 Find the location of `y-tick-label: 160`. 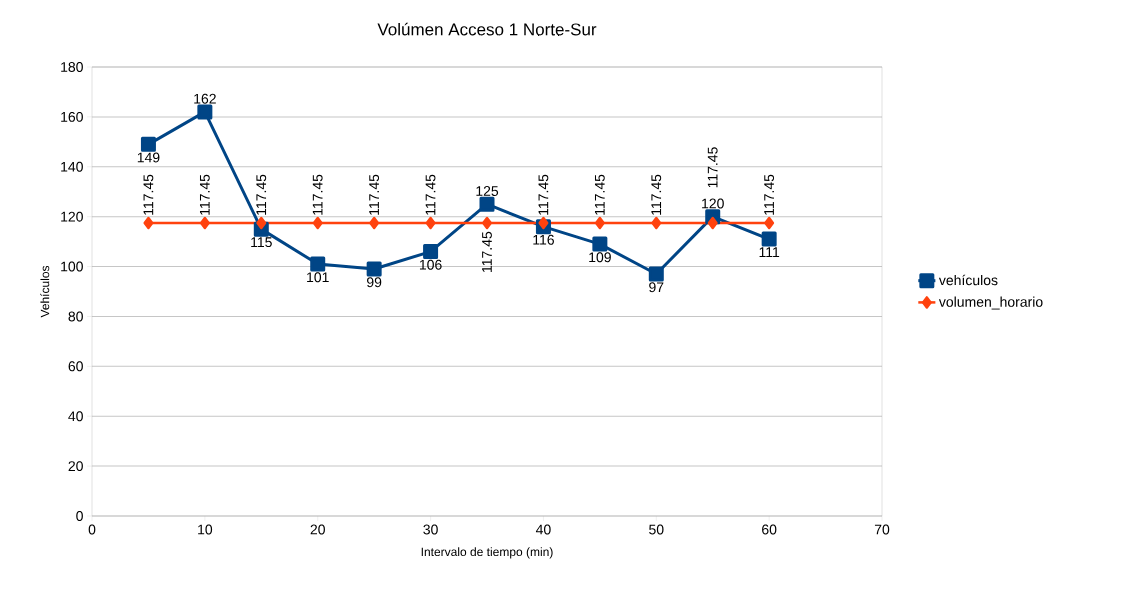

y-tick-label: 160 is located at coordinates (72, 116).